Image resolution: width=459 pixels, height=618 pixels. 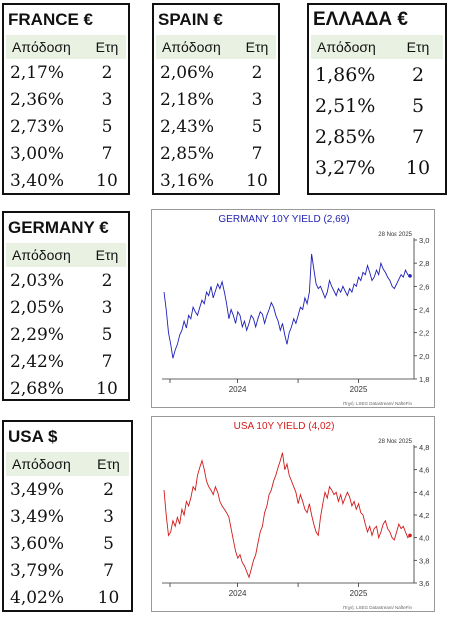 What do you see at coordinates (410, 276) in the screenshot?
I see `last-value-point` at bounding box center [410, 276].